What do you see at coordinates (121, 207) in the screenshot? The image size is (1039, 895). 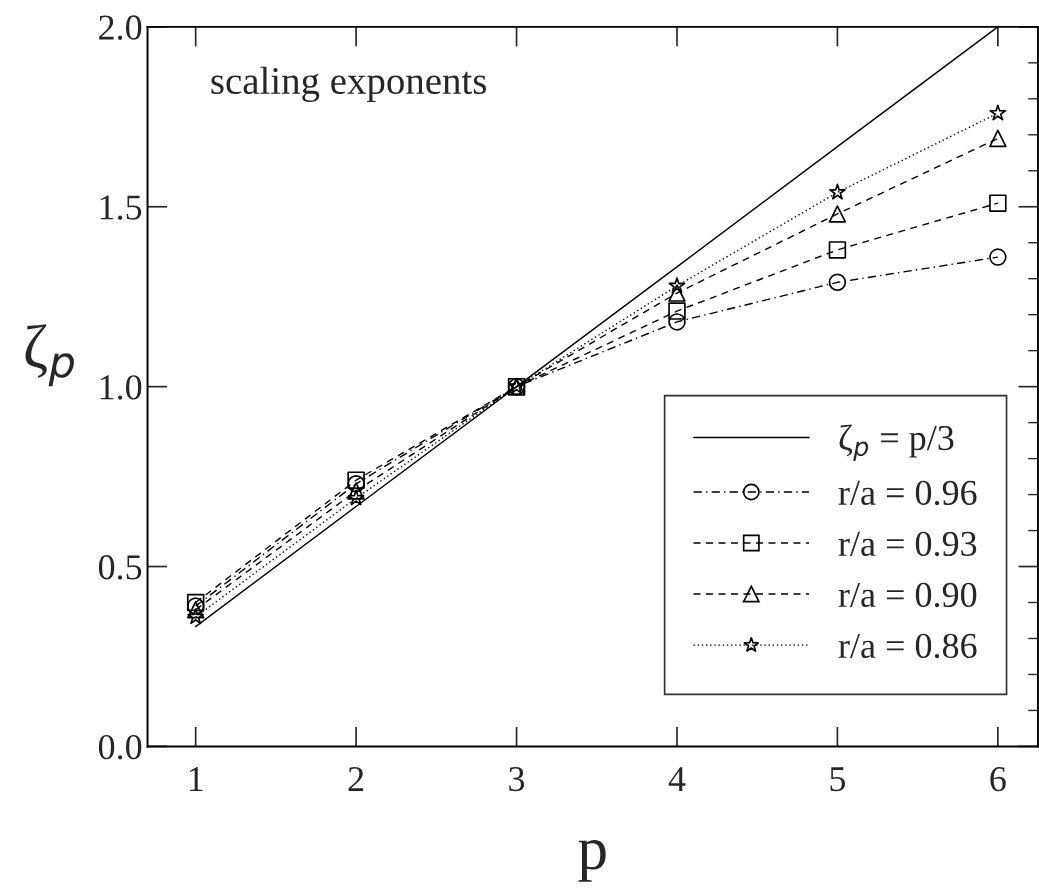 I see `y-tick-label: 1.5` at bounding box center [121, 207].